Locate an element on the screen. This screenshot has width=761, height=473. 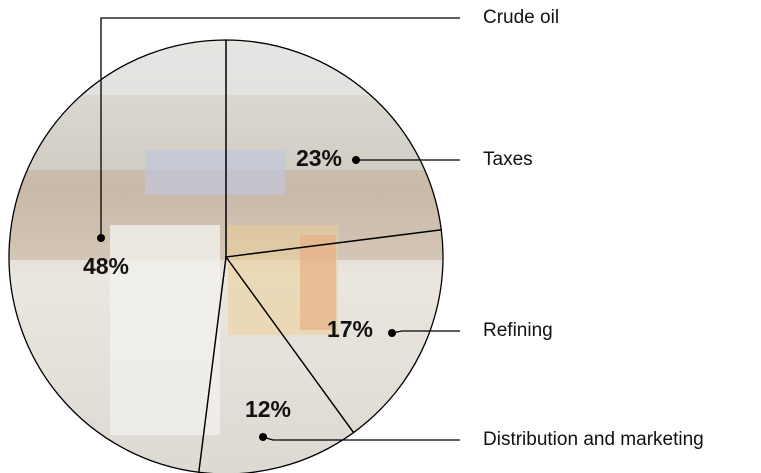
legend-label: Taxes is located at coordinates (508, 159).